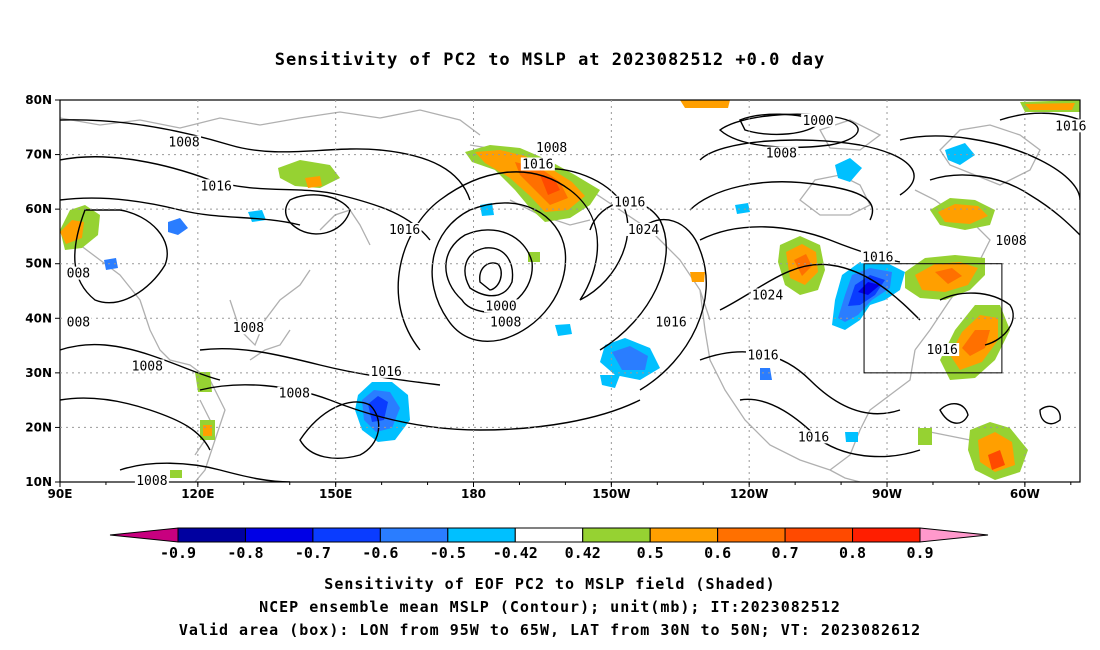 This screenshot has width=1100, height=650. I want to click on lon-label: 150W, so click(611, 494).